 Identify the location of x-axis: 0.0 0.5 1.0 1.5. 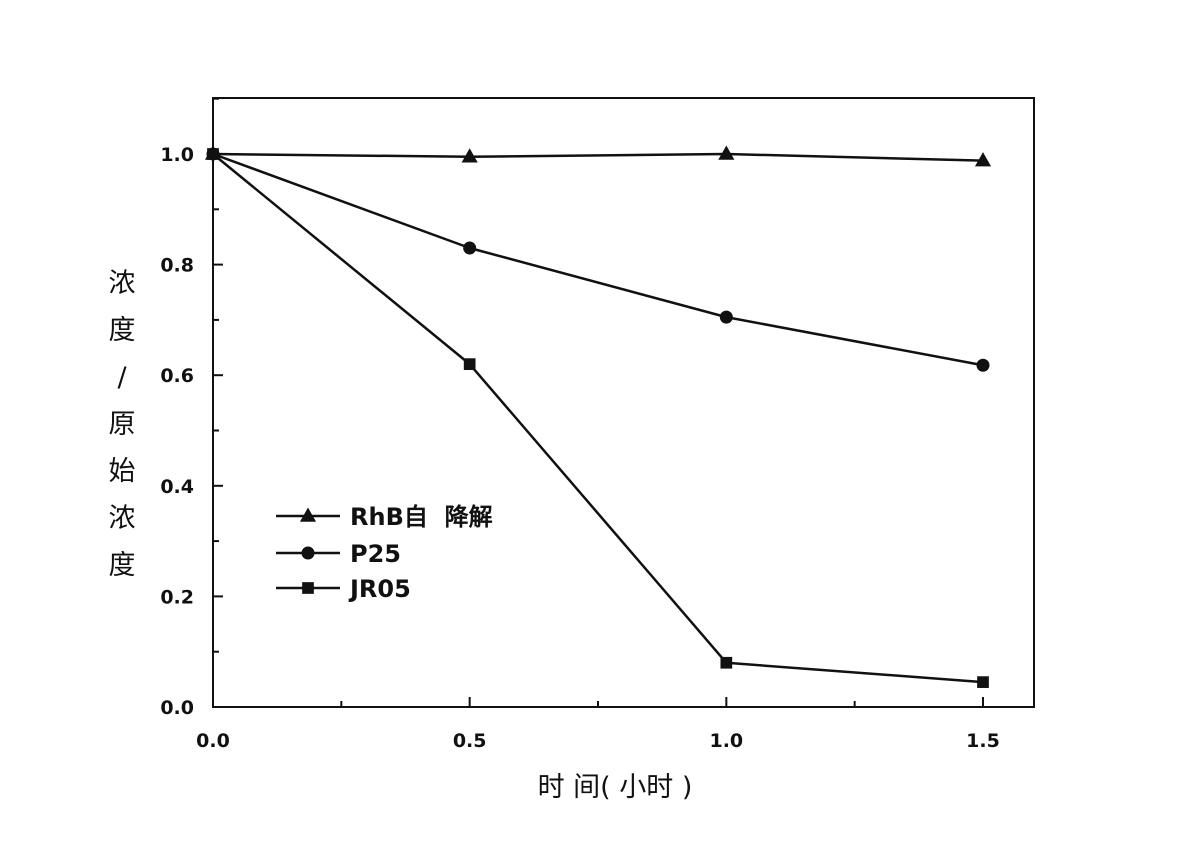
(598, 724).